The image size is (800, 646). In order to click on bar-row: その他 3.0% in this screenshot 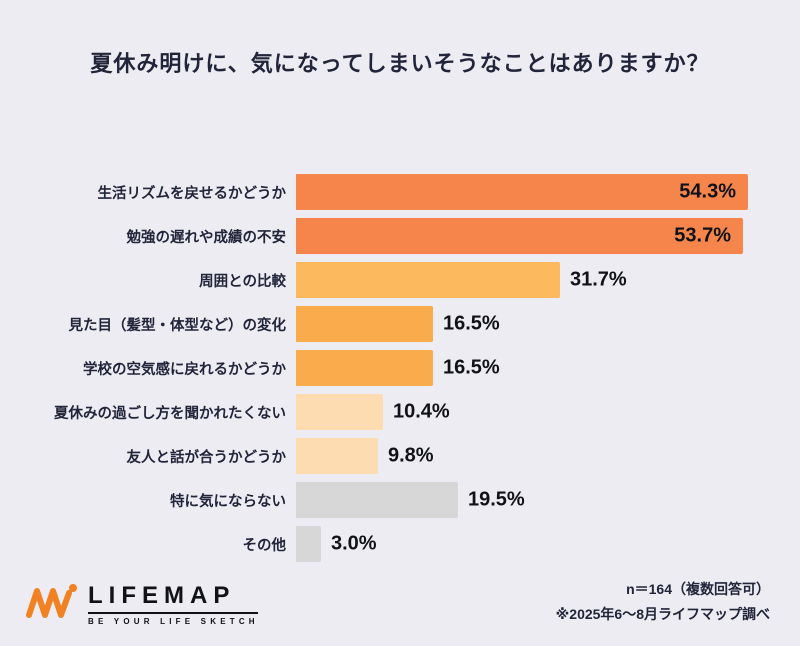, I will do `click(400, 544)`.